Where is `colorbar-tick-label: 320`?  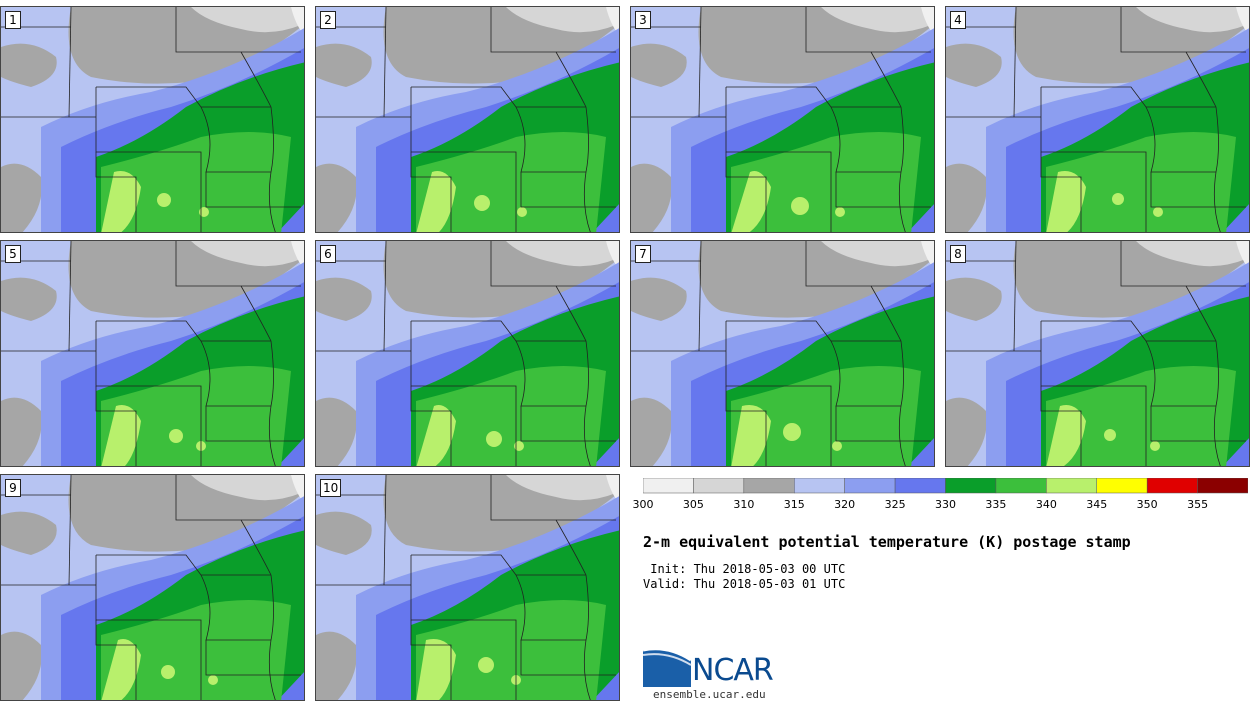 colorbar-tick-label: 320 is located at coordinates (845, 504).